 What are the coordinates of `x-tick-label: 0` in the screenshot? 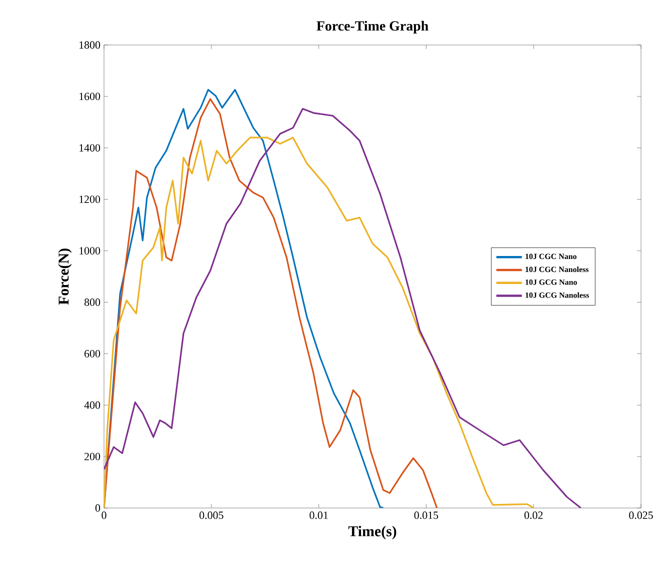 It's located at (104, 515).